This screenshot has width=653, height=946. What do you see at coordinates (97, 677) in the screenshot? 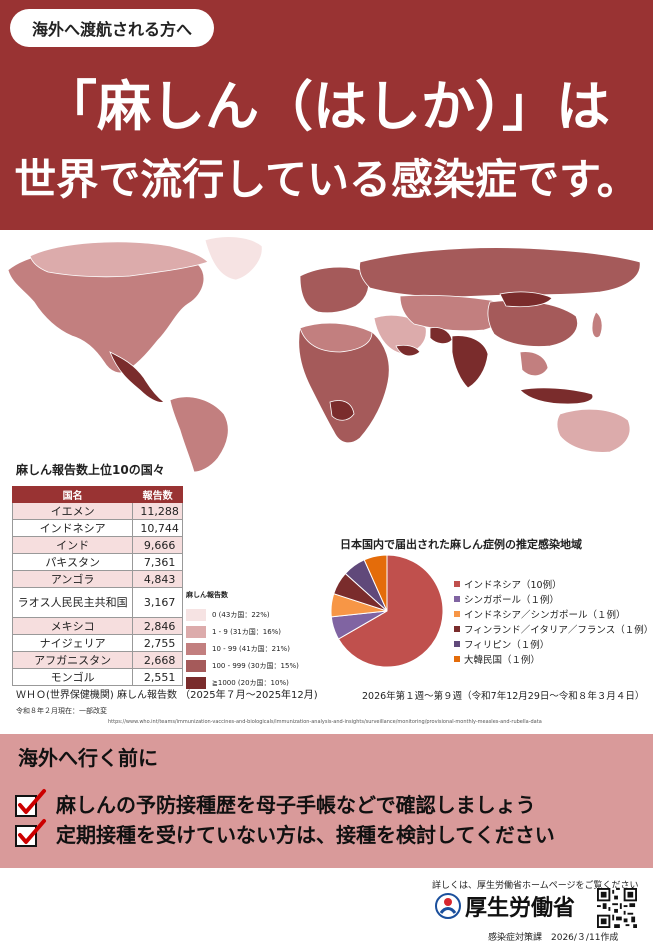
I see `table-row: モンゴル 2,551` at bounding box center [97, 677].